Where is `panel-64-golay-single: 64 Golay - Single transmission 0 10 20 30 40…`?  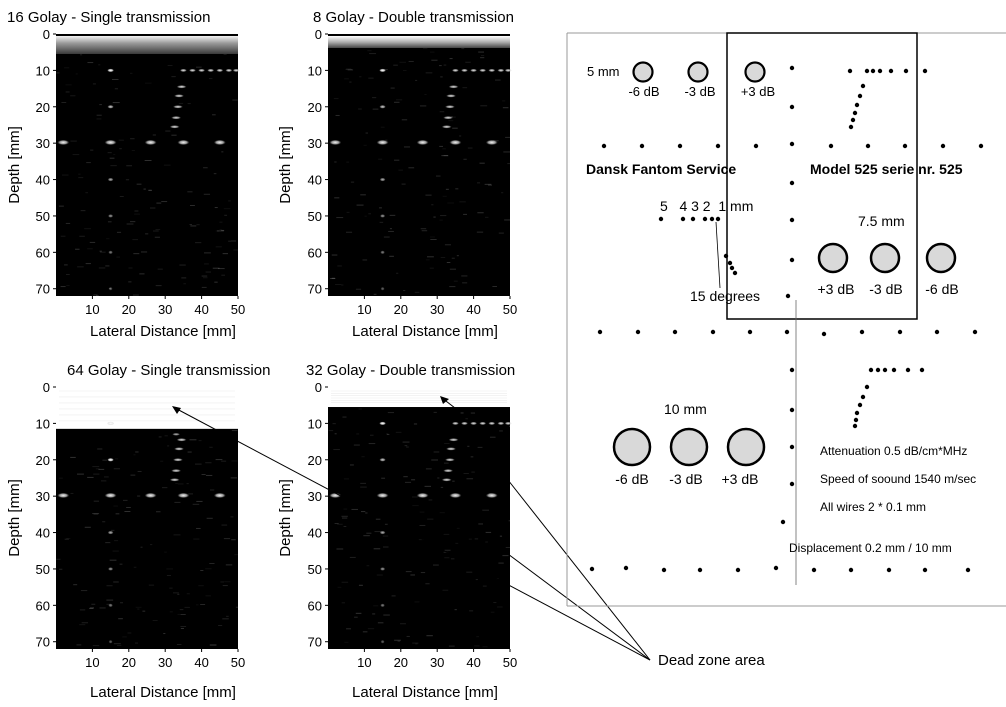 panel-64-golay-single: 64 Golay - Single transmission 0 10 20 30 40… is located at coordinates (138, 531).